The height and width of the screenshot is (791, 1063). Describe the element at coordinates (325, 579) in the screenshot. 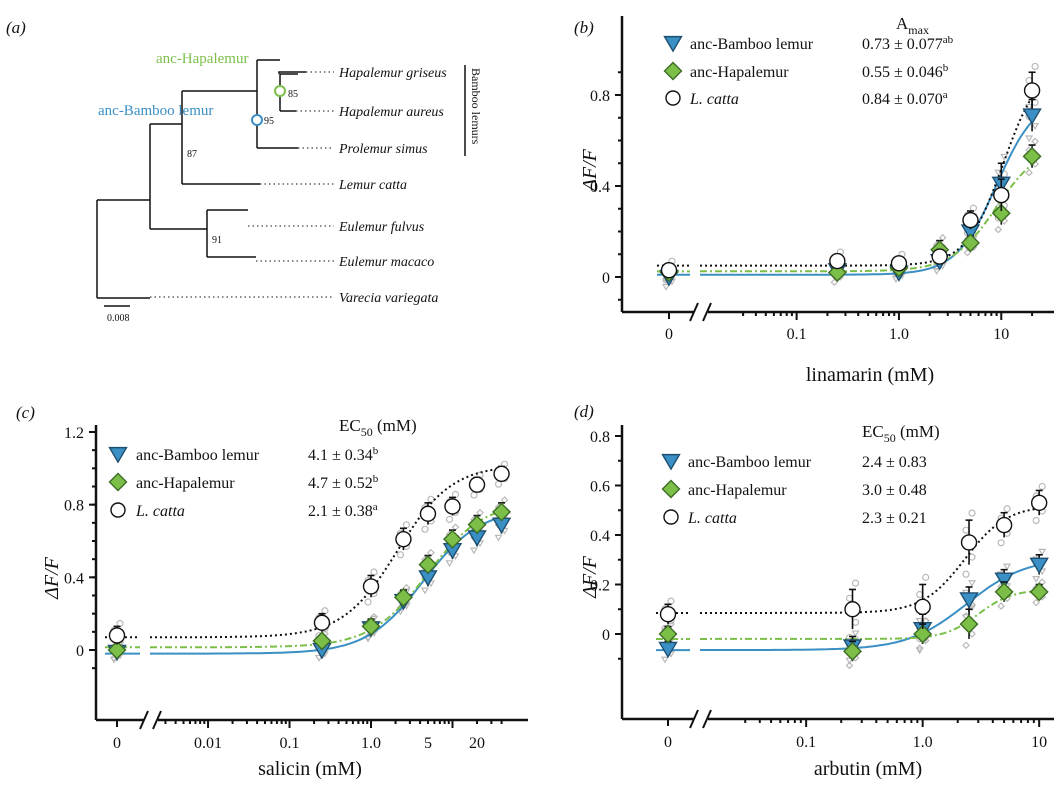

I see `fit-curve-hapalemur` at that location.